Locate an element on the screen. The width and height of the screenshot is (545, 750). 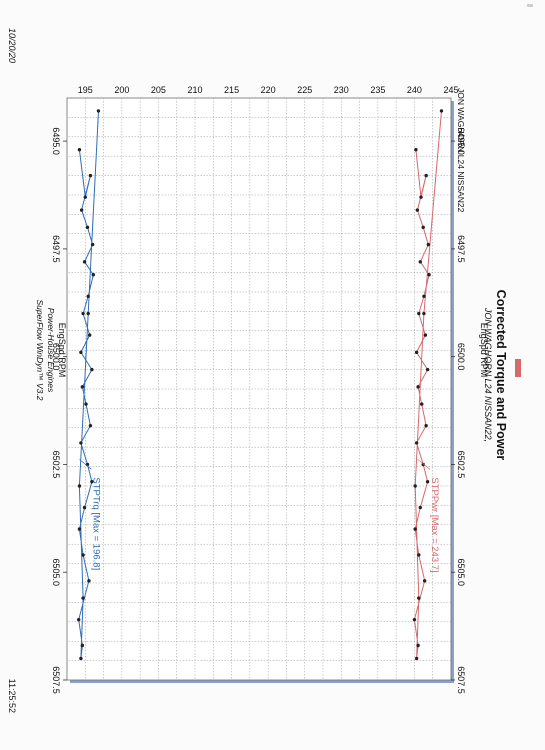
x-axis-label-top: EngSpd RPM is located at coordinates (484, 350).